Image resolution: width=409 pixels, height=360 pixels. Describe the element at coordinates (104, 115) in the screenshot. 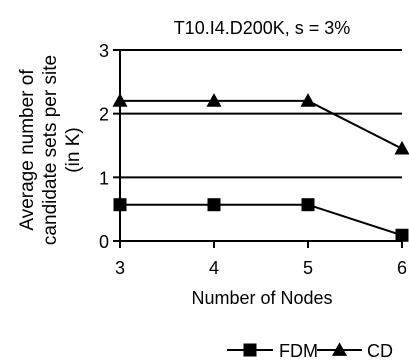

I see `y-tick-label-2: 2` at that location.